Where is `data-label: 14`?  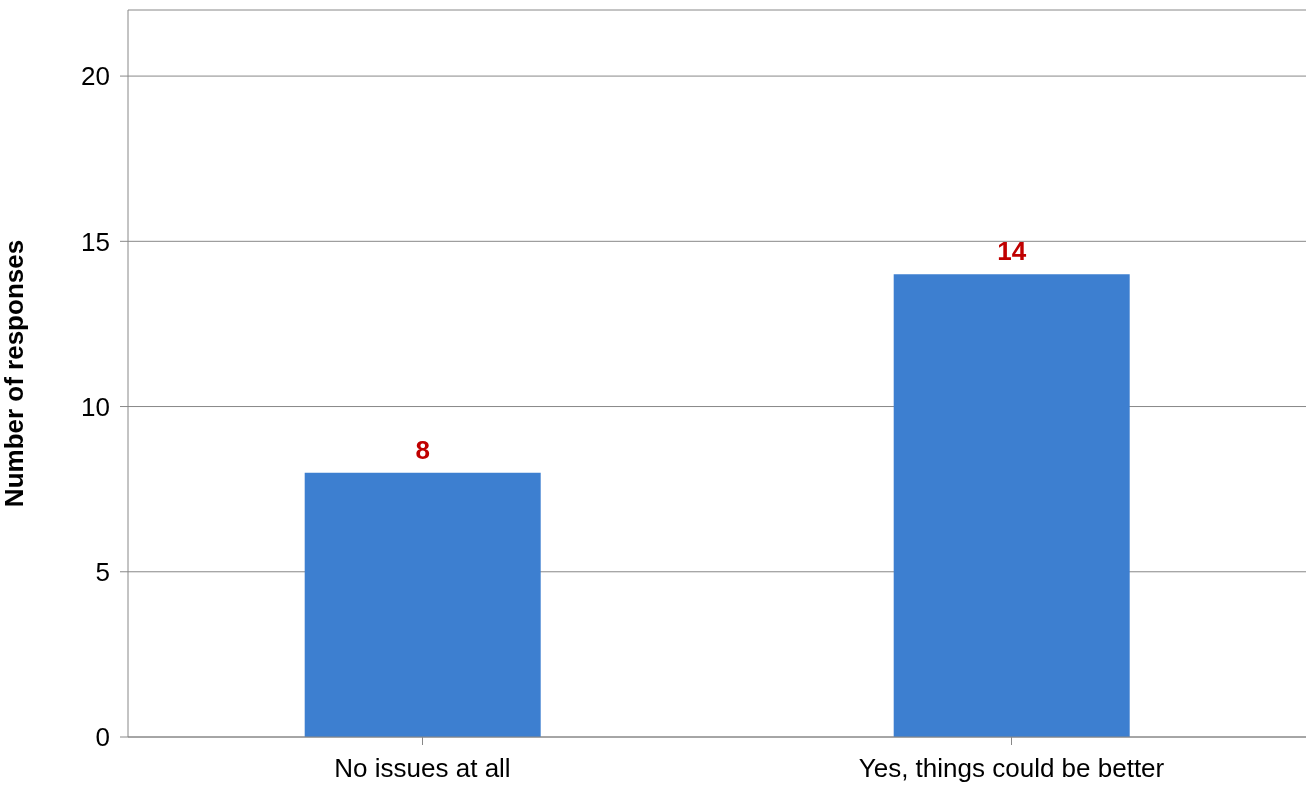
data-label: 14 is located at coordinates (1012, 251).